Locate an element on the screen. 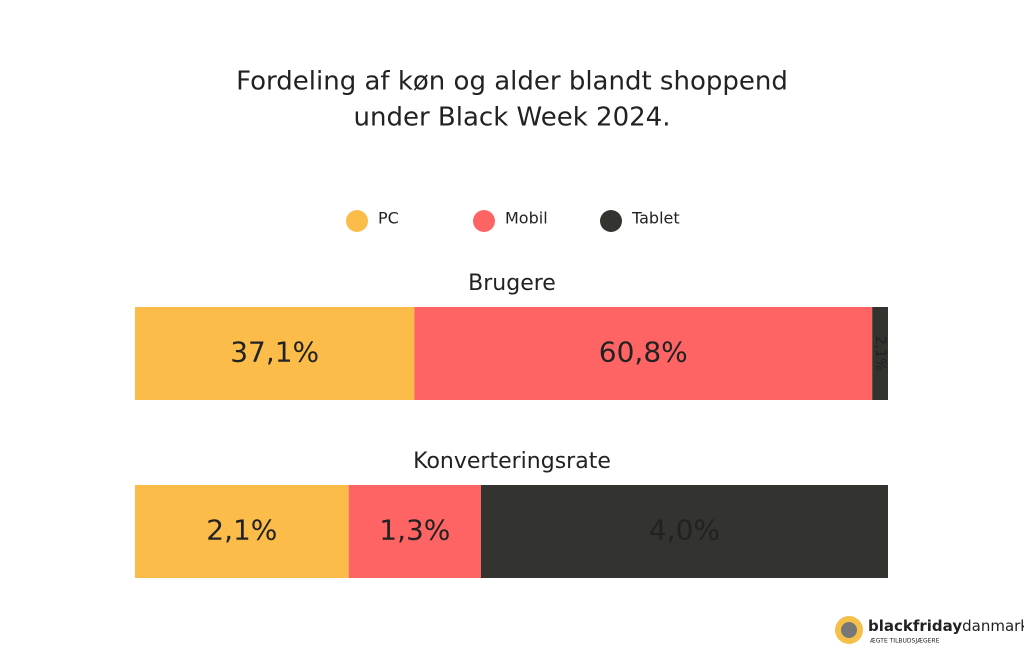  logo-tagline: ÆGTE TILBUDSJÆGERE is located at coordinates (905, 641).